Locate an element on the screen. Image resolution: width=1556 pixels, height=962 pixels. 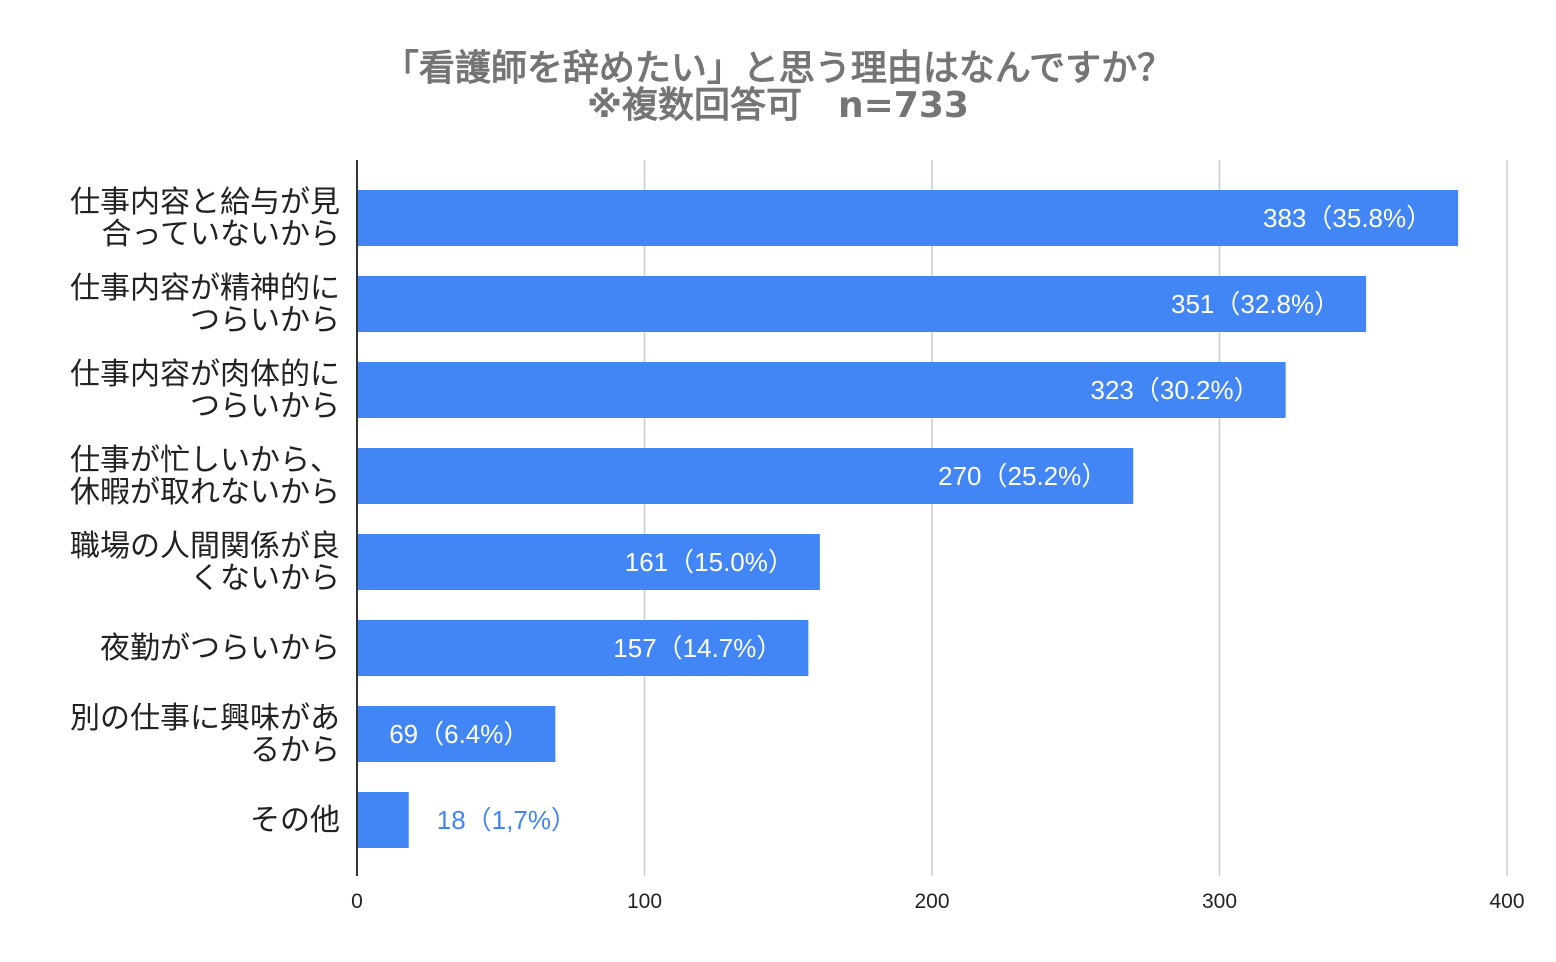
data-label-1: 351（32.8%） is located at coordinates (1255, 304).